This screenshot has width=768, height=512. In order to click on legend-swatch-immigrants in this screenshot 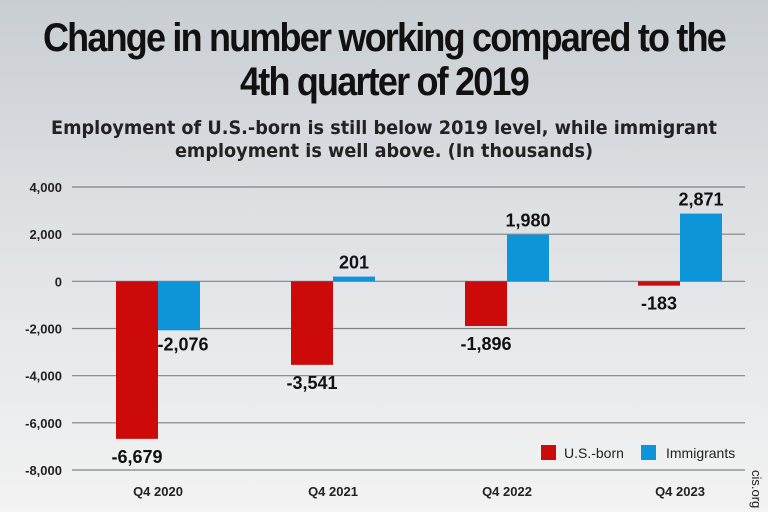, I will do `click(648, 452)`.